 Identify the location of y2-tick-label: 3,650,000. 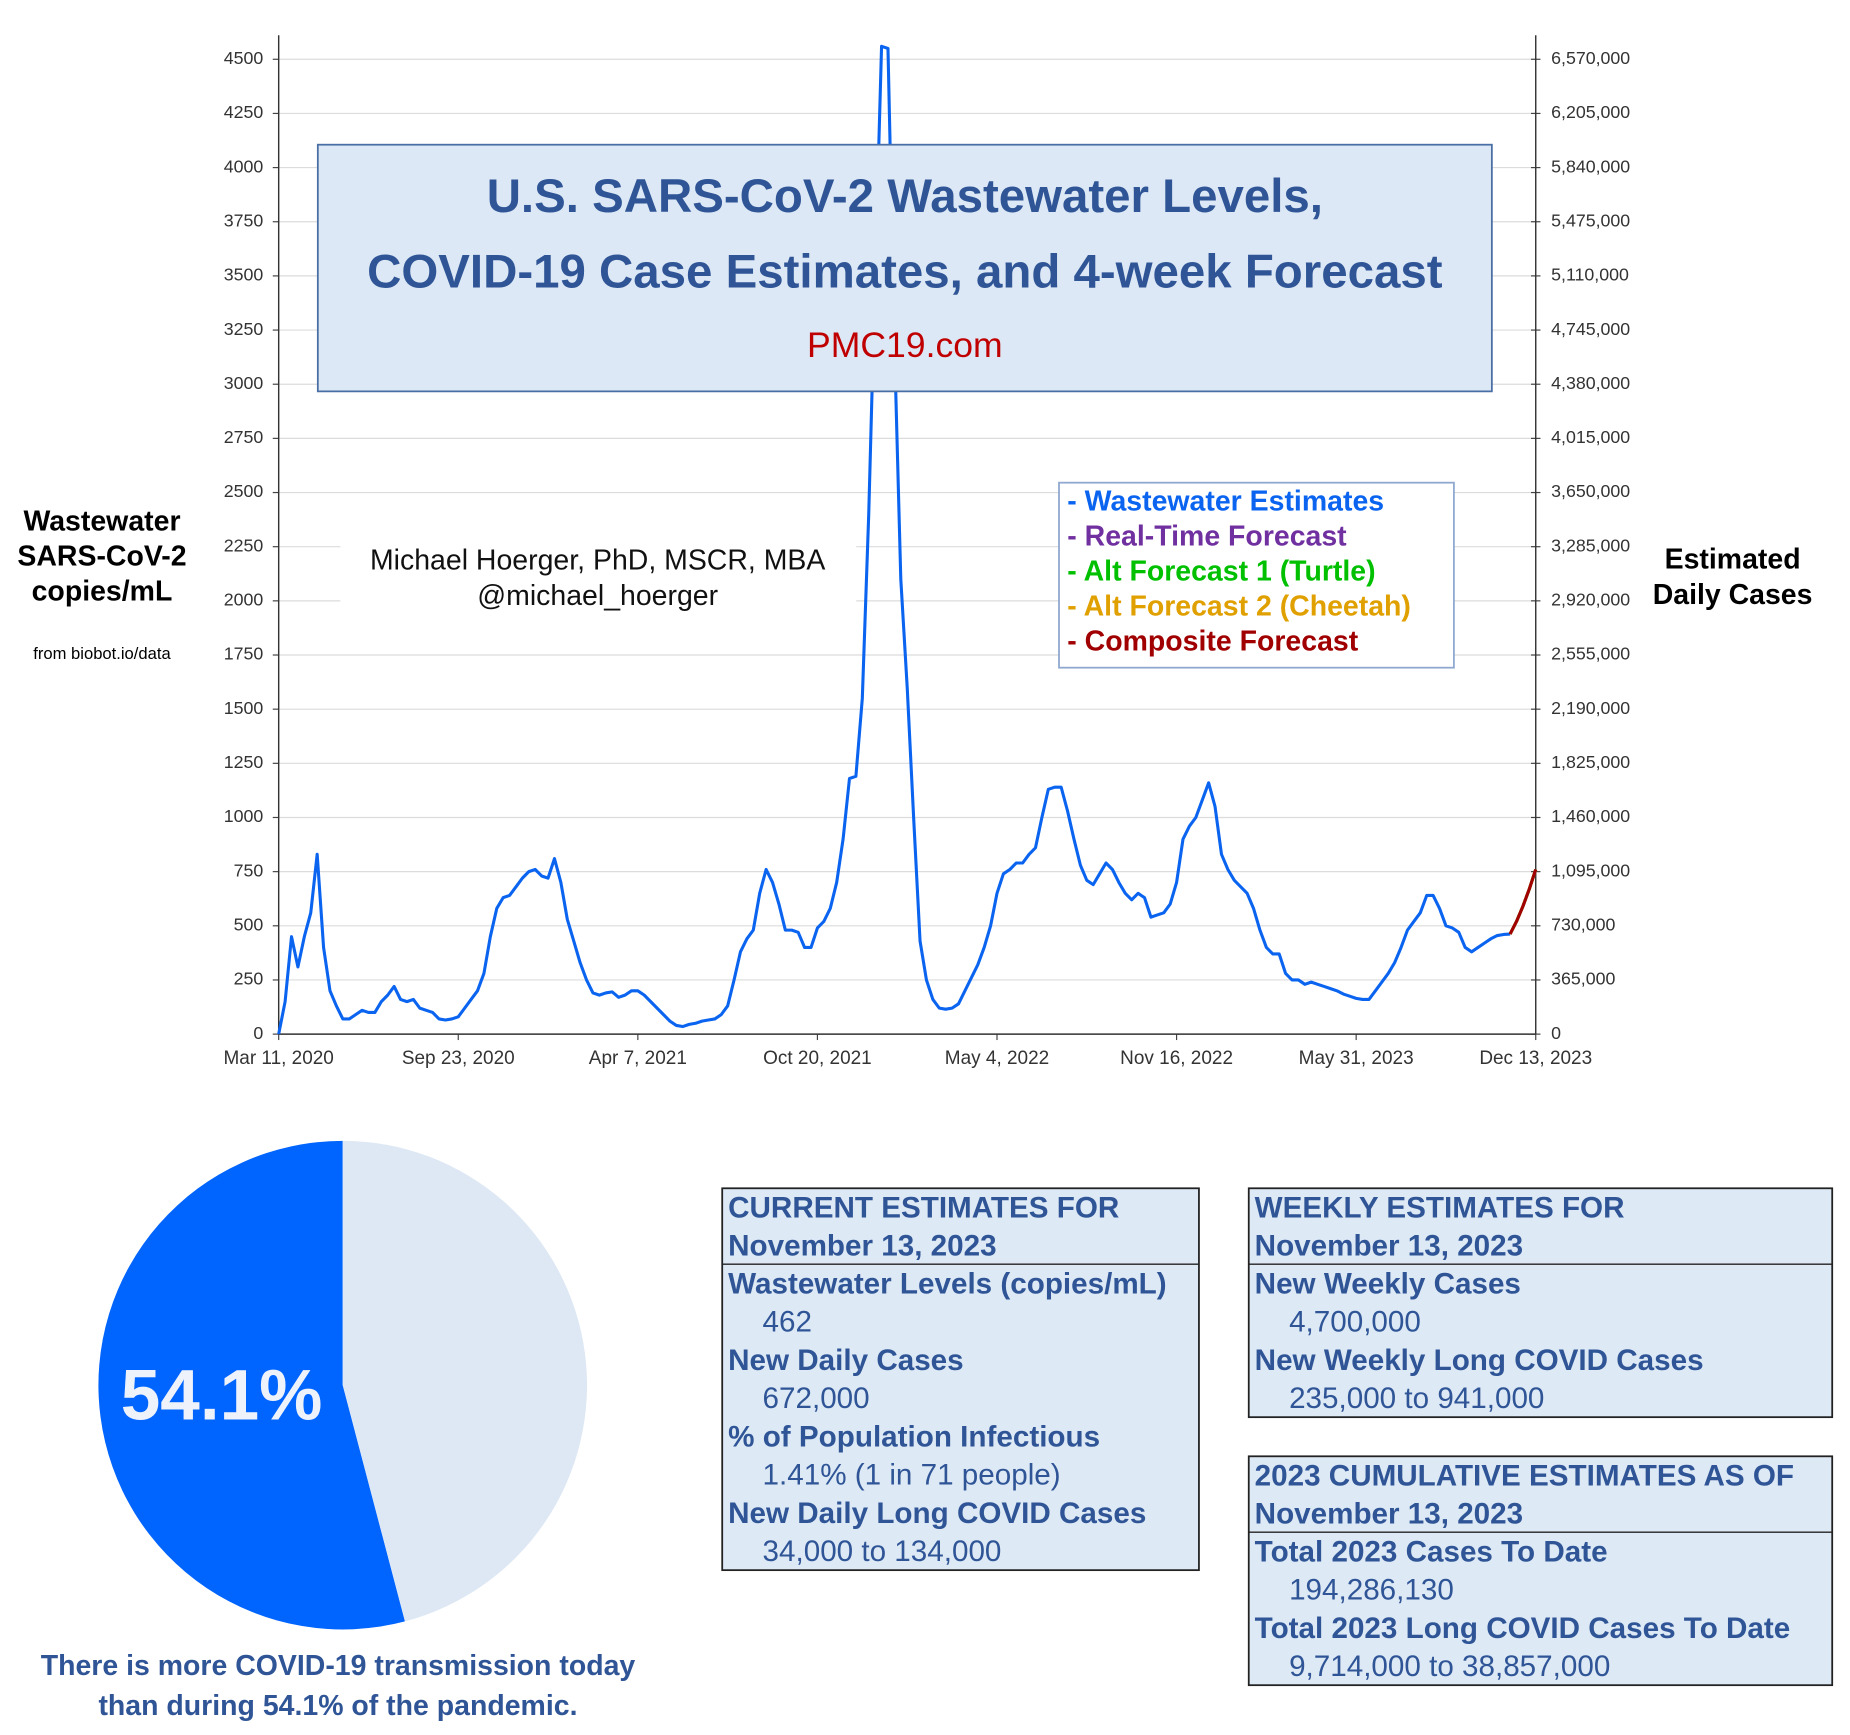
(1590, 491).